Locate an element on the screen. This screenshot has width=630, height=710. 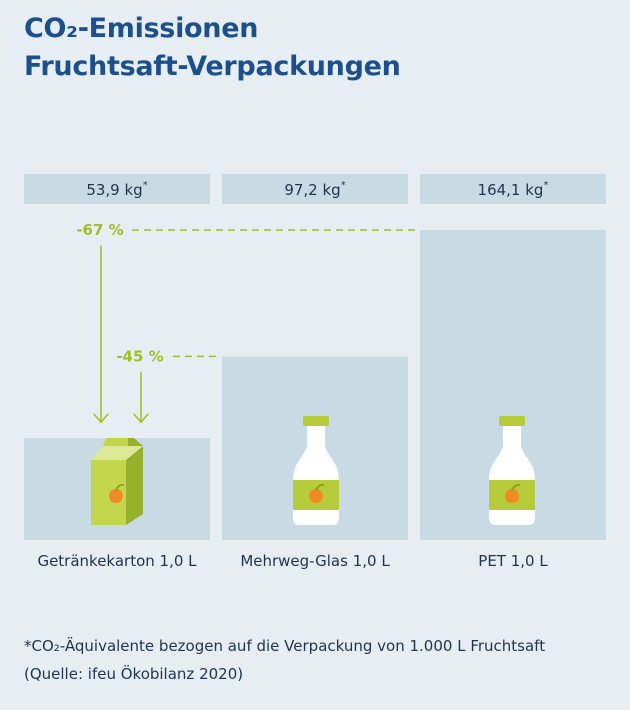
chart-title-line-2: Fruchtsaft-Verpackungen is located at coordinates (212, 66).